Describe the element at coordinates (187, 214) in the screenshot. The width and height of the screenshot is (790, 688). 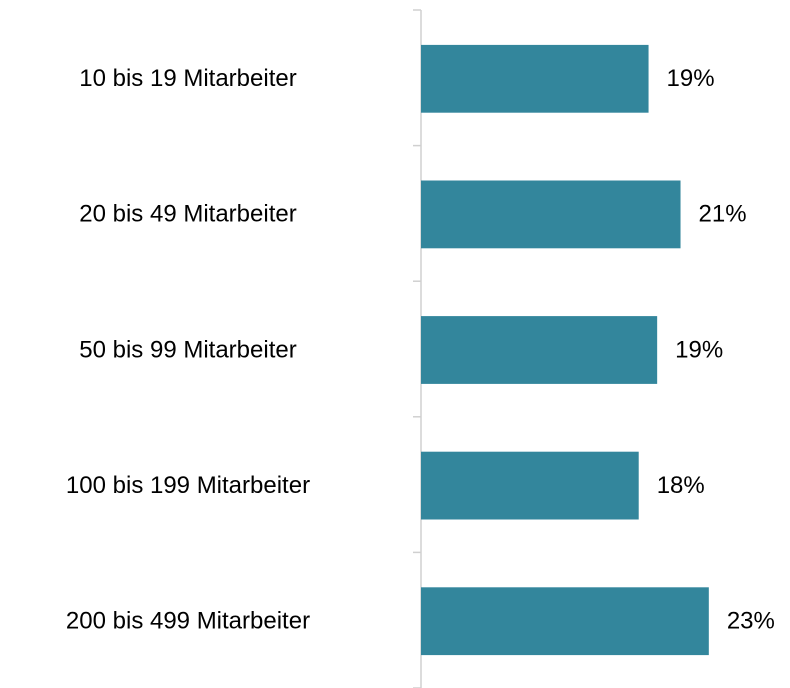
I see `y-tick-label: 20 bis 49 Mitarbeiter` at that location.